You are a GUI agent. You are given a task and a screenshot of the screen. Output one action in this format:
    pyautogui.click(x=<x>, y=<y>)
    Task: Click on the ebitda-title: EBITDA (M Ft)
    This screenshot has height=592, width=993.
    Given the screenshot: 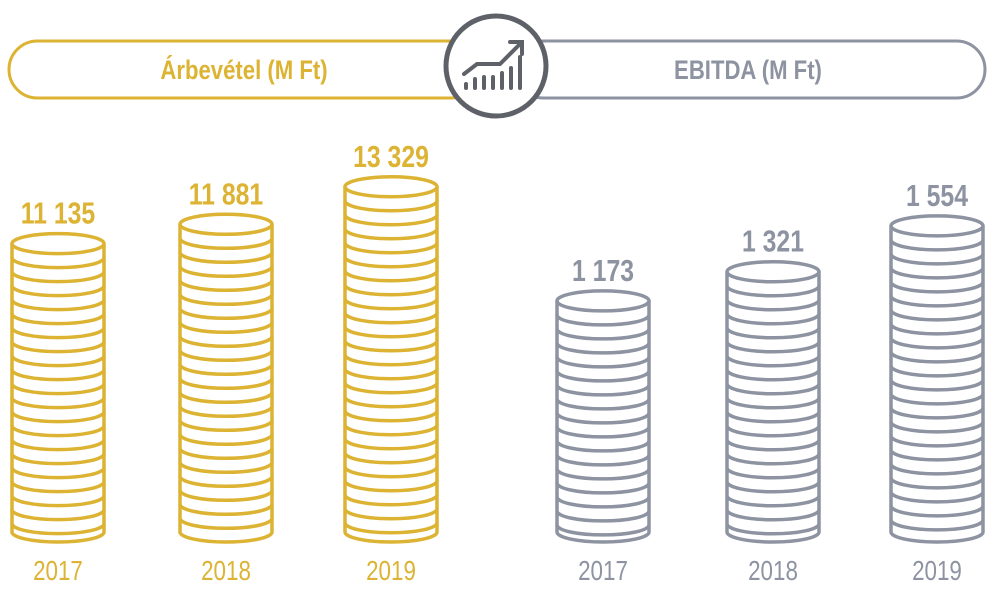 What is the action you would take?
    pyautogui.click(x=748, y=71)
    